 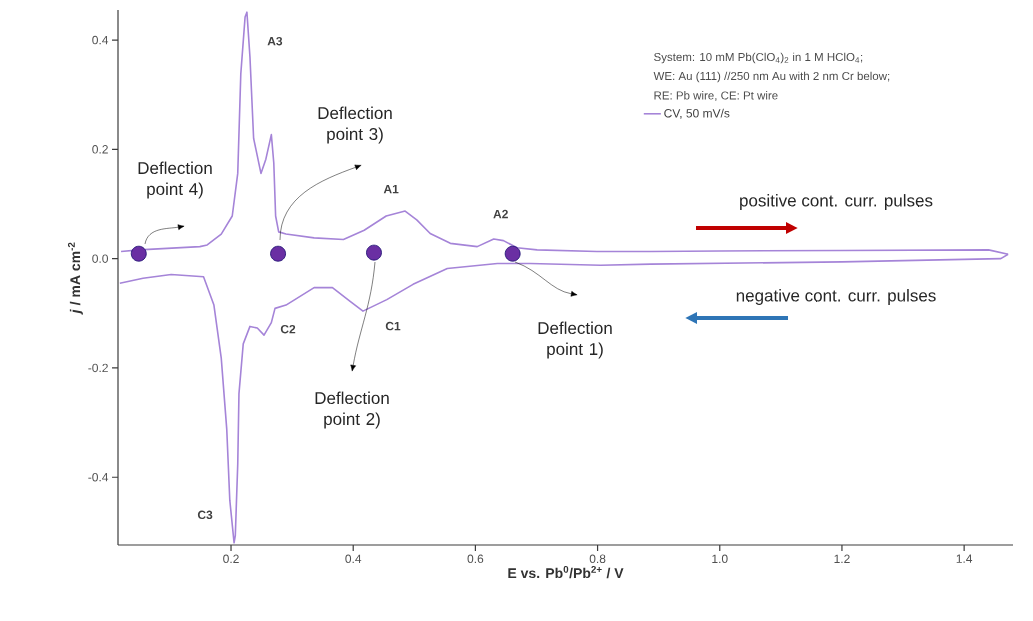 What do you see at coordinates (98, 368) in the screenshot?
I see `y-tick-label: -0.2` at bounding box center [98, 368].